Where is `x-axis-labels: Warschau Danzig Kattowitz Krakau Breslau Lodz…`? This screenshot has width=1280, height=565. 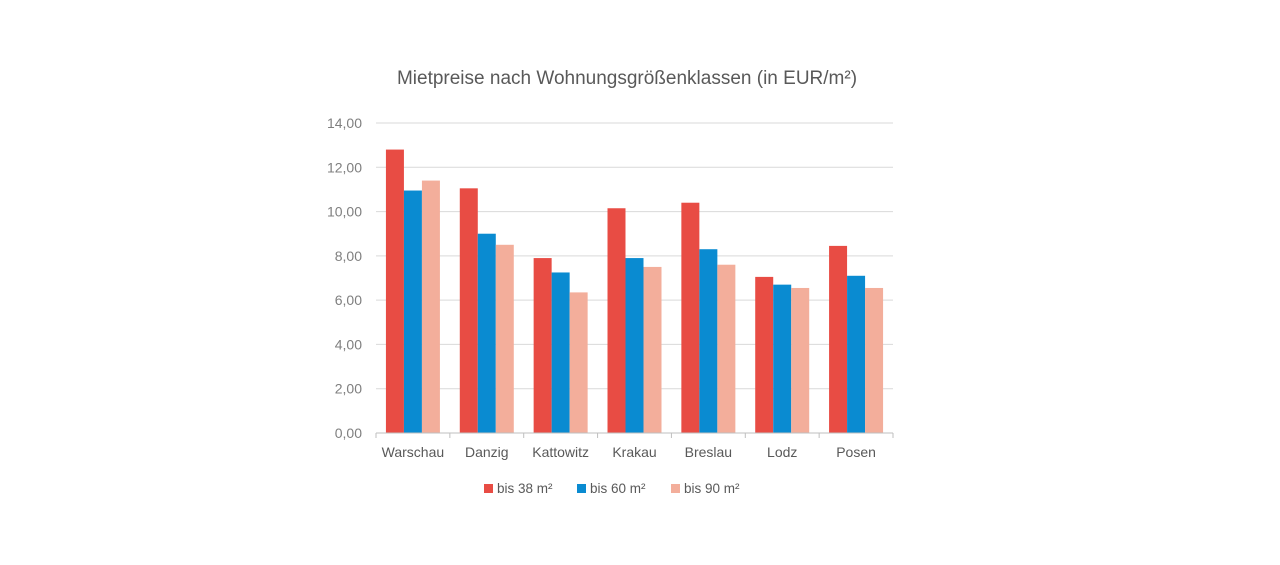 x-axis-labels: Warschau Danzig Kattowitz Krakau Breslau Lodz… is located at coordinates (629, 452).